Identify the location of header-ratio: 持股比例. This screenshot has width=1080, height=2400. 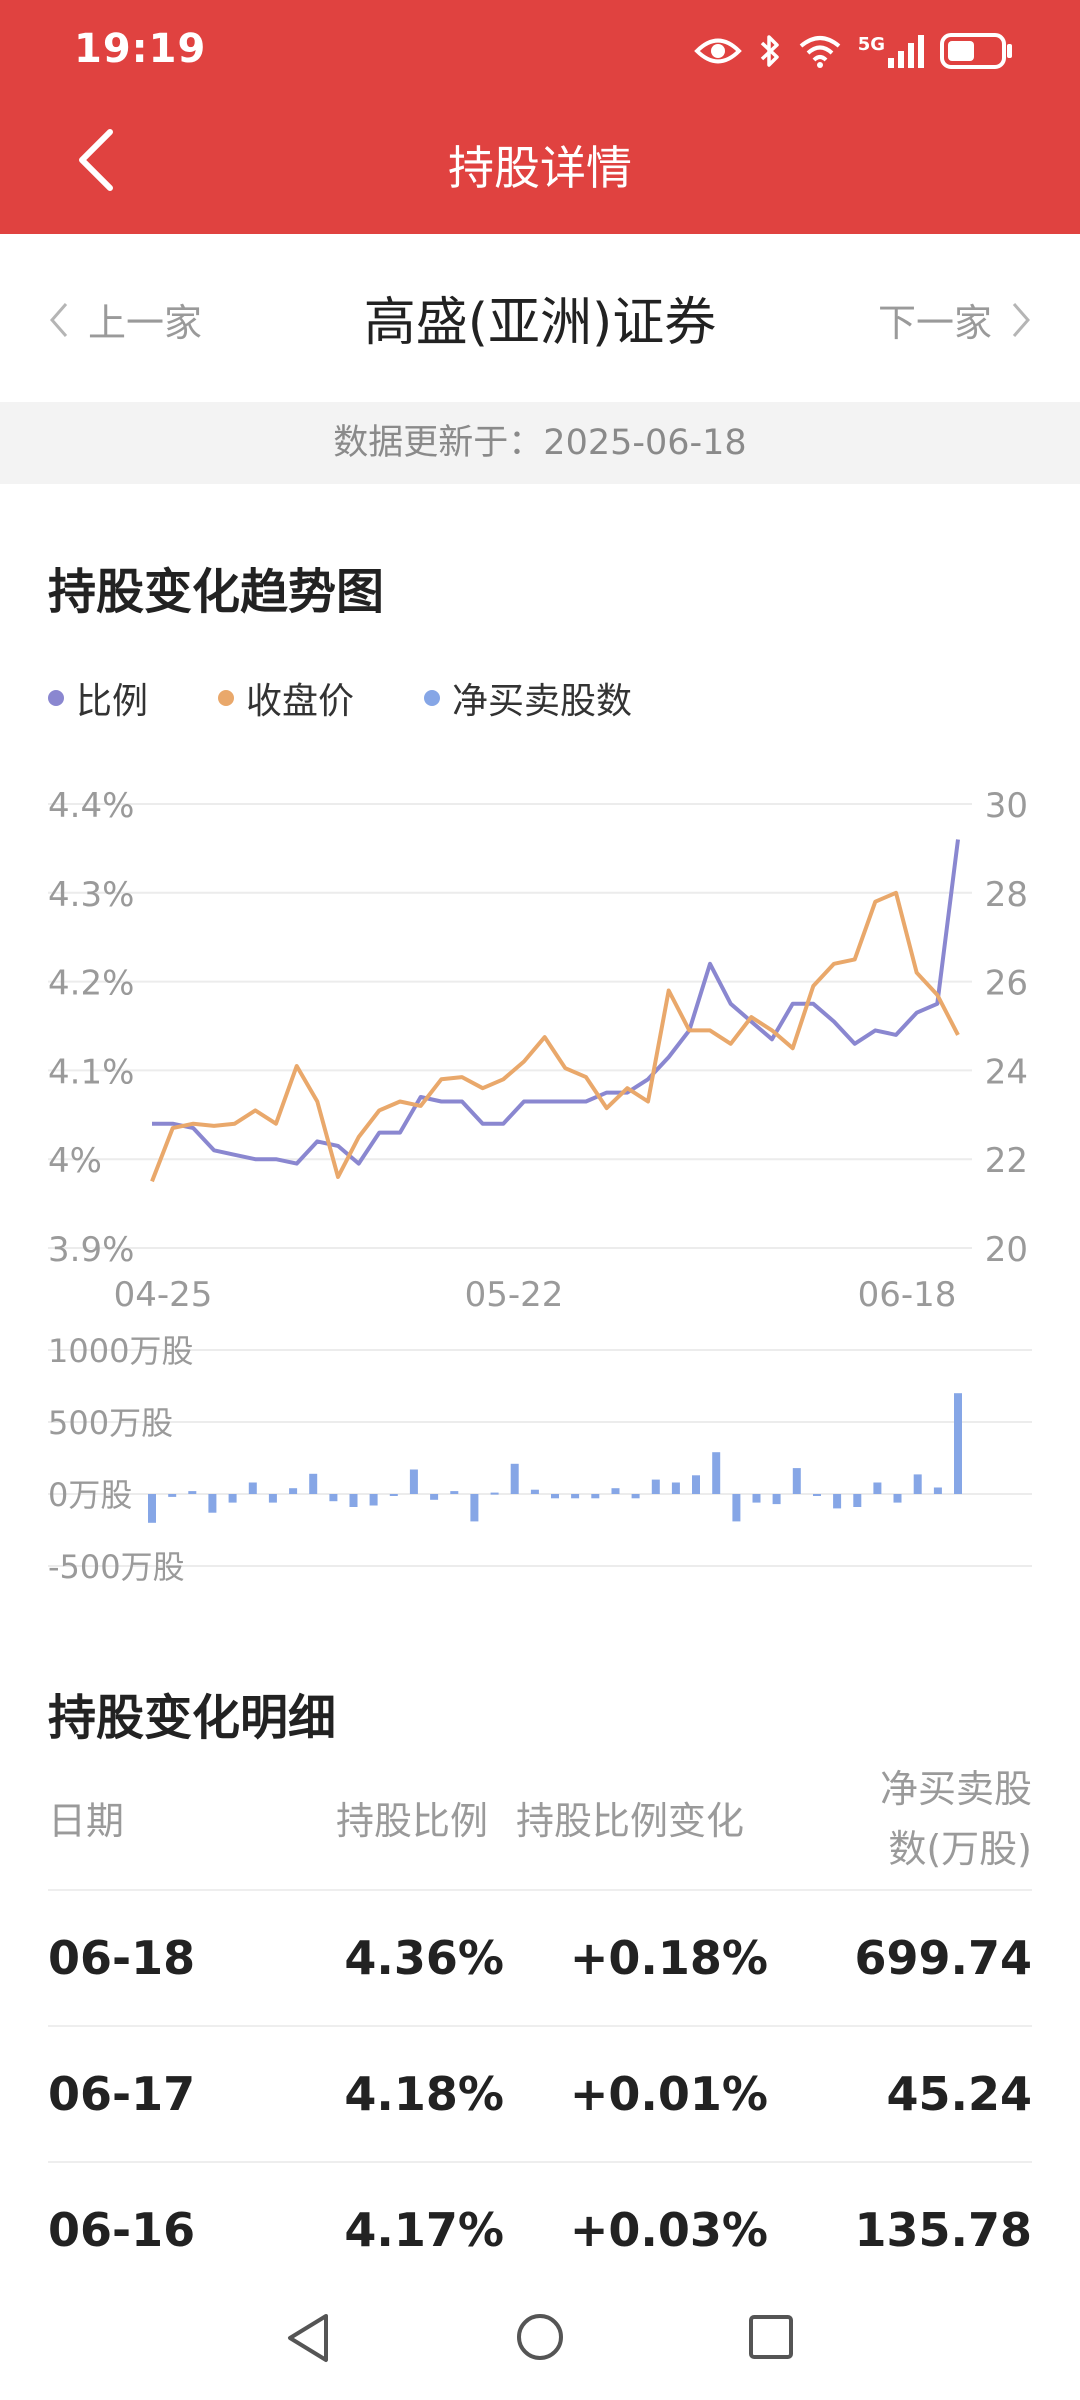
(412, 1821).